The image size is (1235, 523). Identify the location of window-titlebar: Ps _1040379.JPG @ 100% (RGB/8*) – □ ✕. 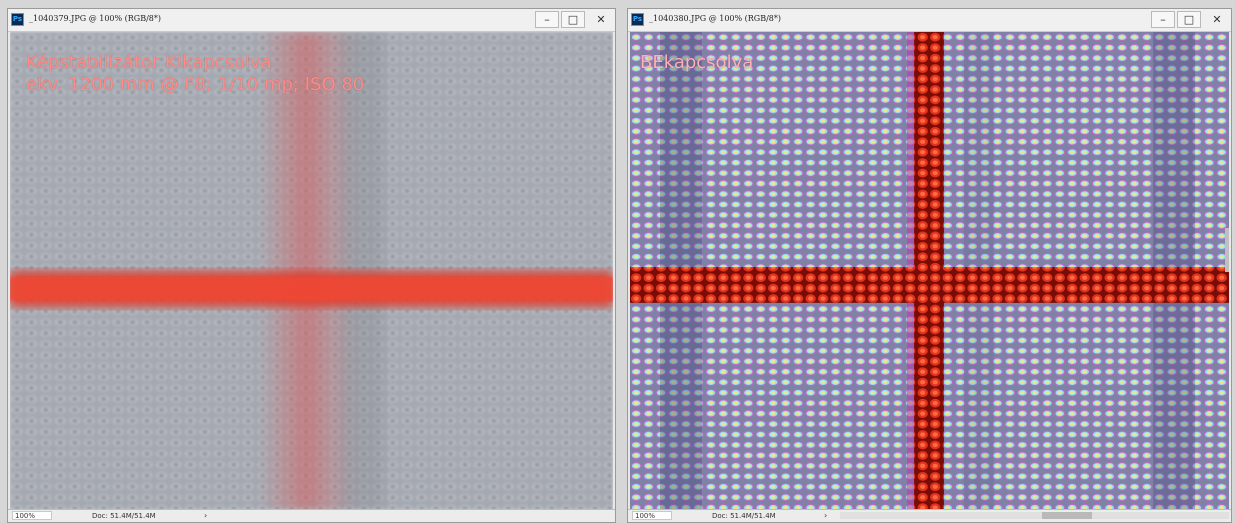
(311, 20).